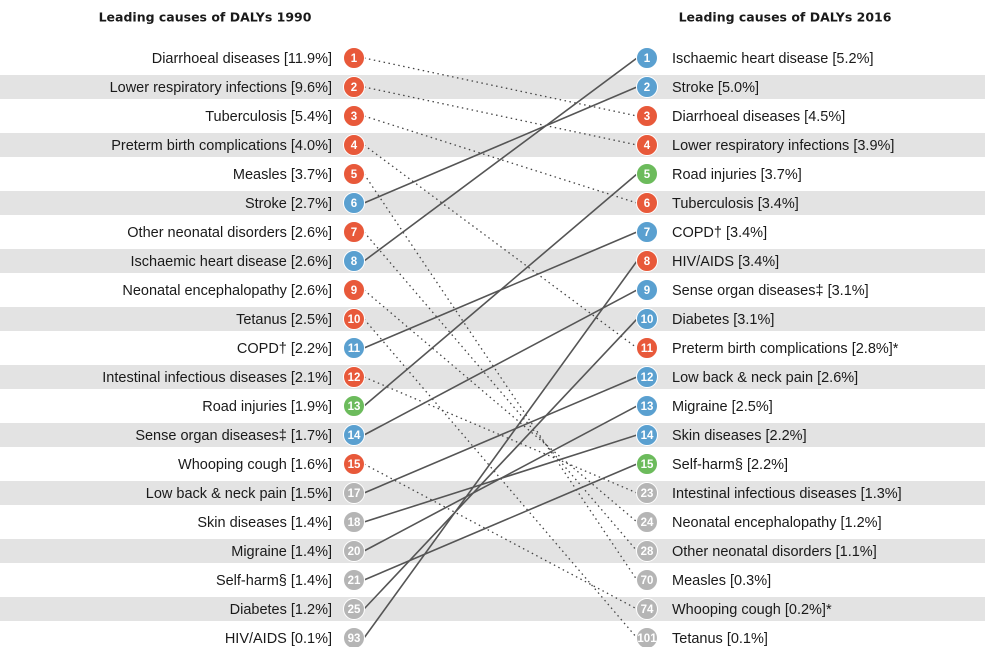  What do you see at coordinates (725, 262) in the screenshot?
I see `cause-label: HIV/AIDS [3.4%]` at bounding box center [725, 262].